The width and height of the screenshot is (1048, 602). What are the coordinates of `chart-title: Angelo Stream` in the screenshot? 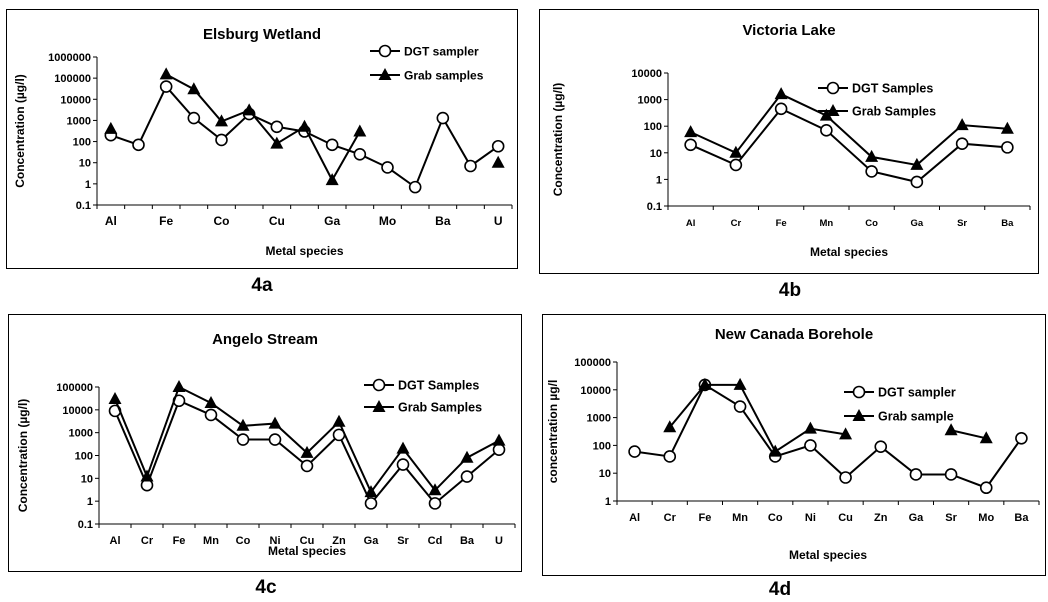 It's located at (265, 339).